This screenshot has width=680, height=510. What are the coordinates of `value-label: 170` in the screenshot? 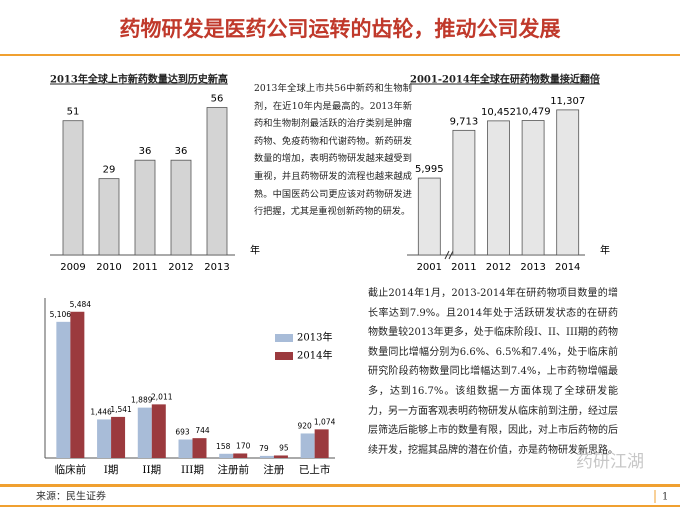 It's located at (243, 445).